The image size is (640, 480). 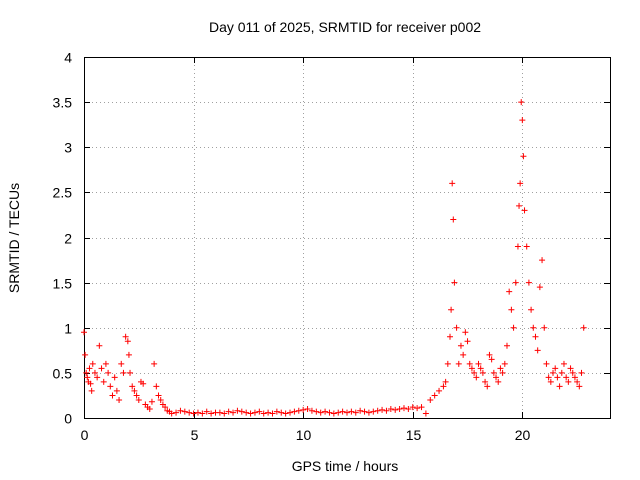 I want to click on y-tick-label: 1.5, so click(x=63, y=284).